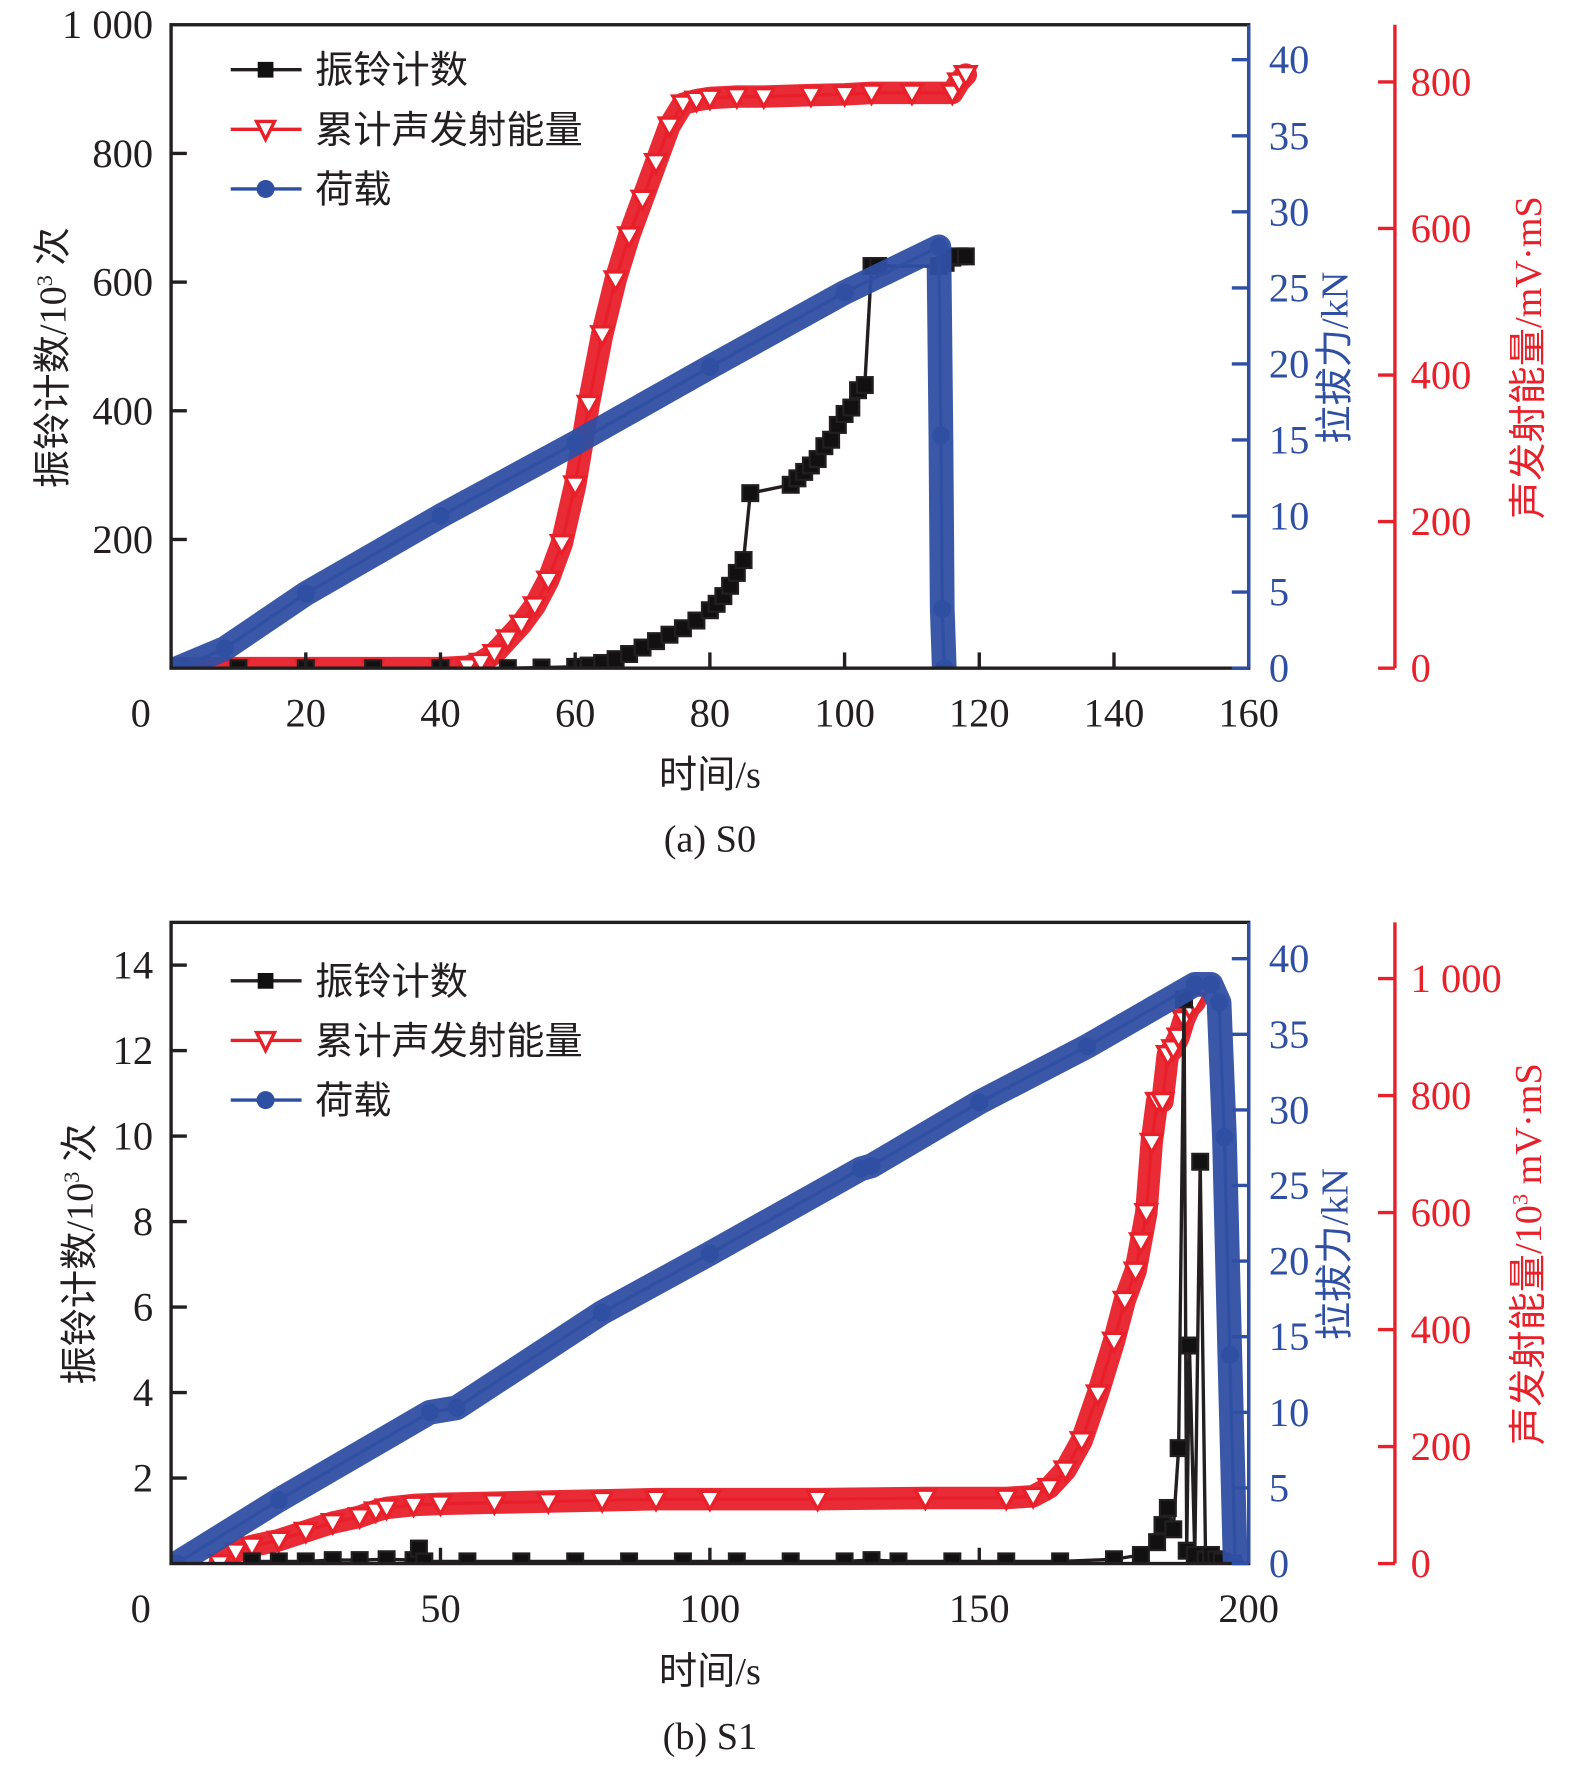 The width and height of the screenshot is (1575, 1775). I want to click on series-振铃计数, so click(573, 458).